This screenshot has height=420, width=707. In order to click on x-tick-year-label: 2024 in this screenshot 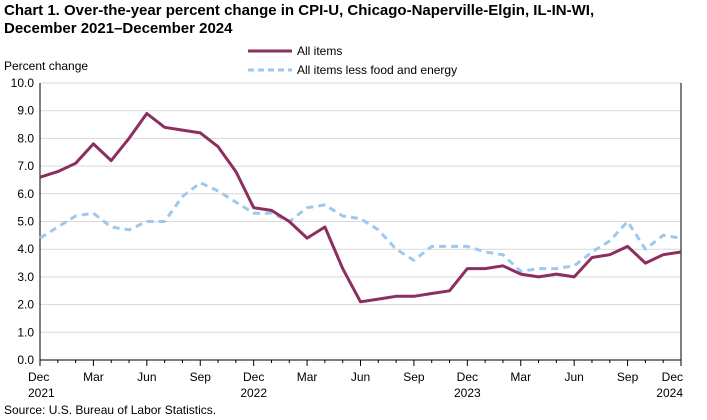, I will do `click(669, 393)`.